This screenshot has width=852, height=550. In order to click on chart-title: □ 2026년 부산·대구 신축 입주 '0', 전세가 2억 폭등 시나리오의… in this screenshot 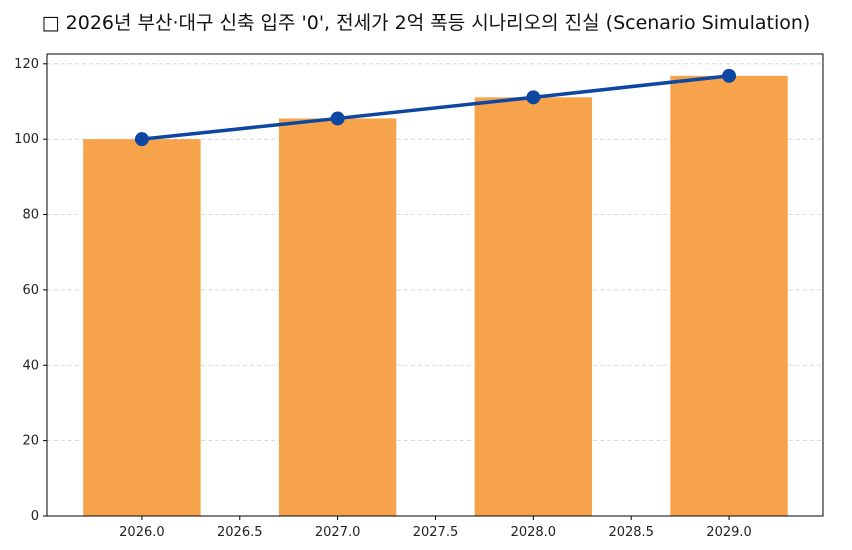, I will do `click(426, 23)`.